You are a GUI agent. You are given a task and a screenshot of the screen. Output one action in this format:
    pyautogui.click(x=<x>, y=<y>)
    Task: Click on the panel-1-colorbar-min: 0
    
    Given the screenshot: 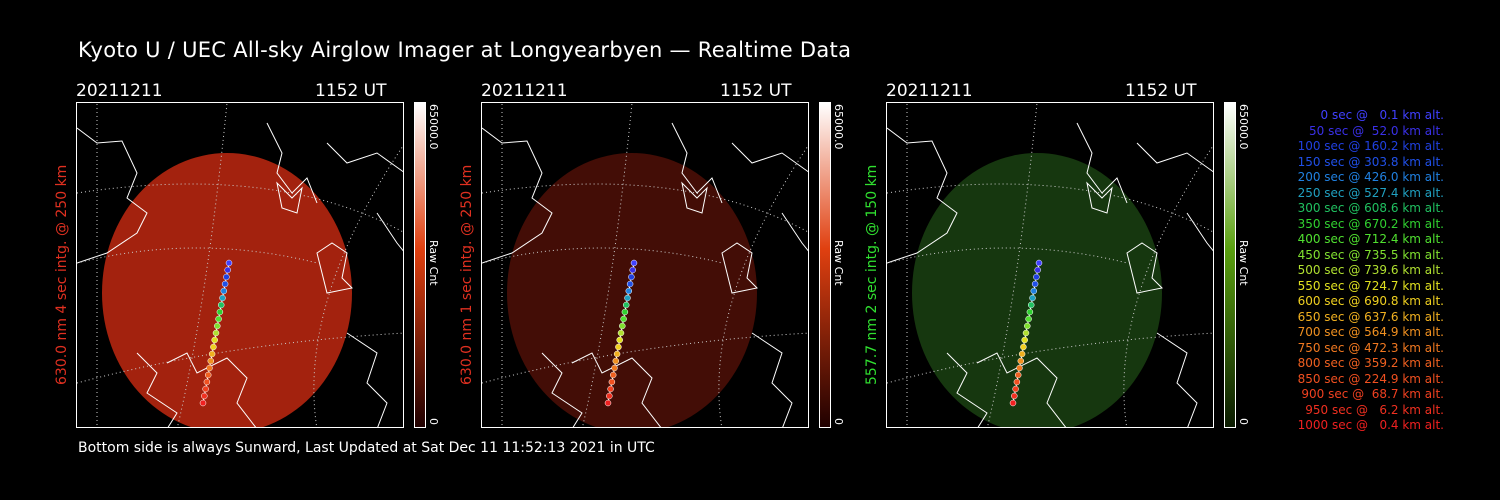 What is the action you would take?
    pyautogui.click(x=433, y=421)
    